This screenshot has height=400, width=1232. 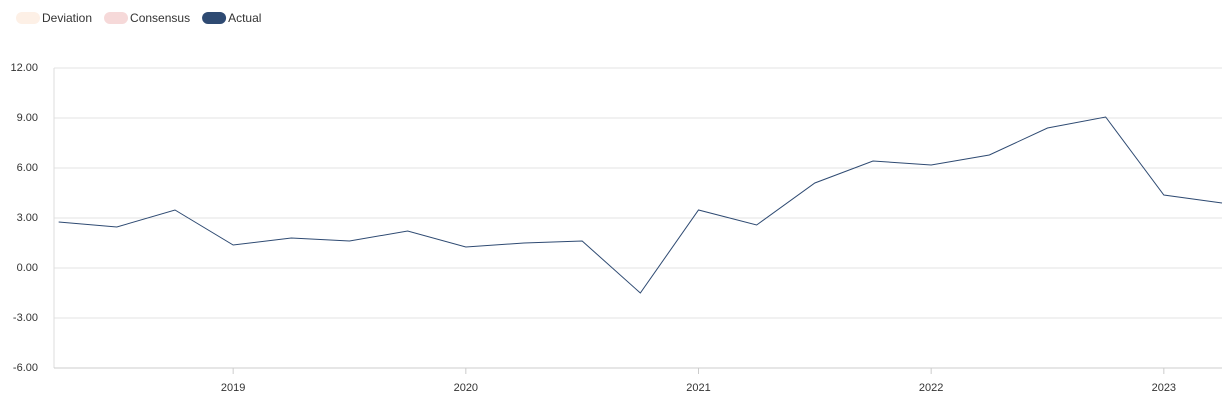 What do you see at coordinates (1164, 388) in the screenshot?
I see `x-tick-label: 2023` at bounding box center [1164, 388].